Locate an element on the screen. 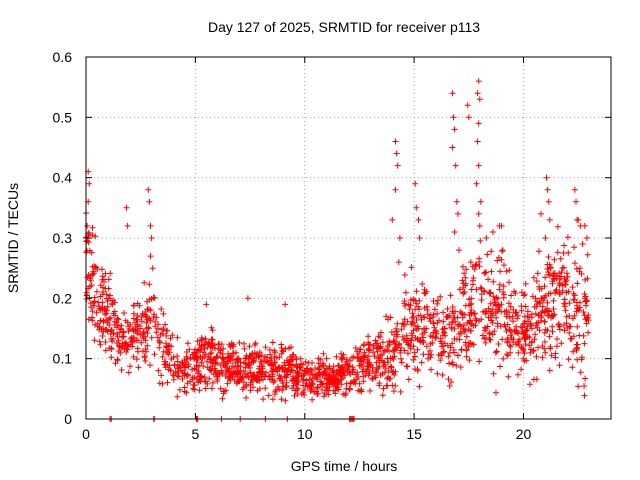  y-tick-label: 0.1 is located at coordinates (63, 359).